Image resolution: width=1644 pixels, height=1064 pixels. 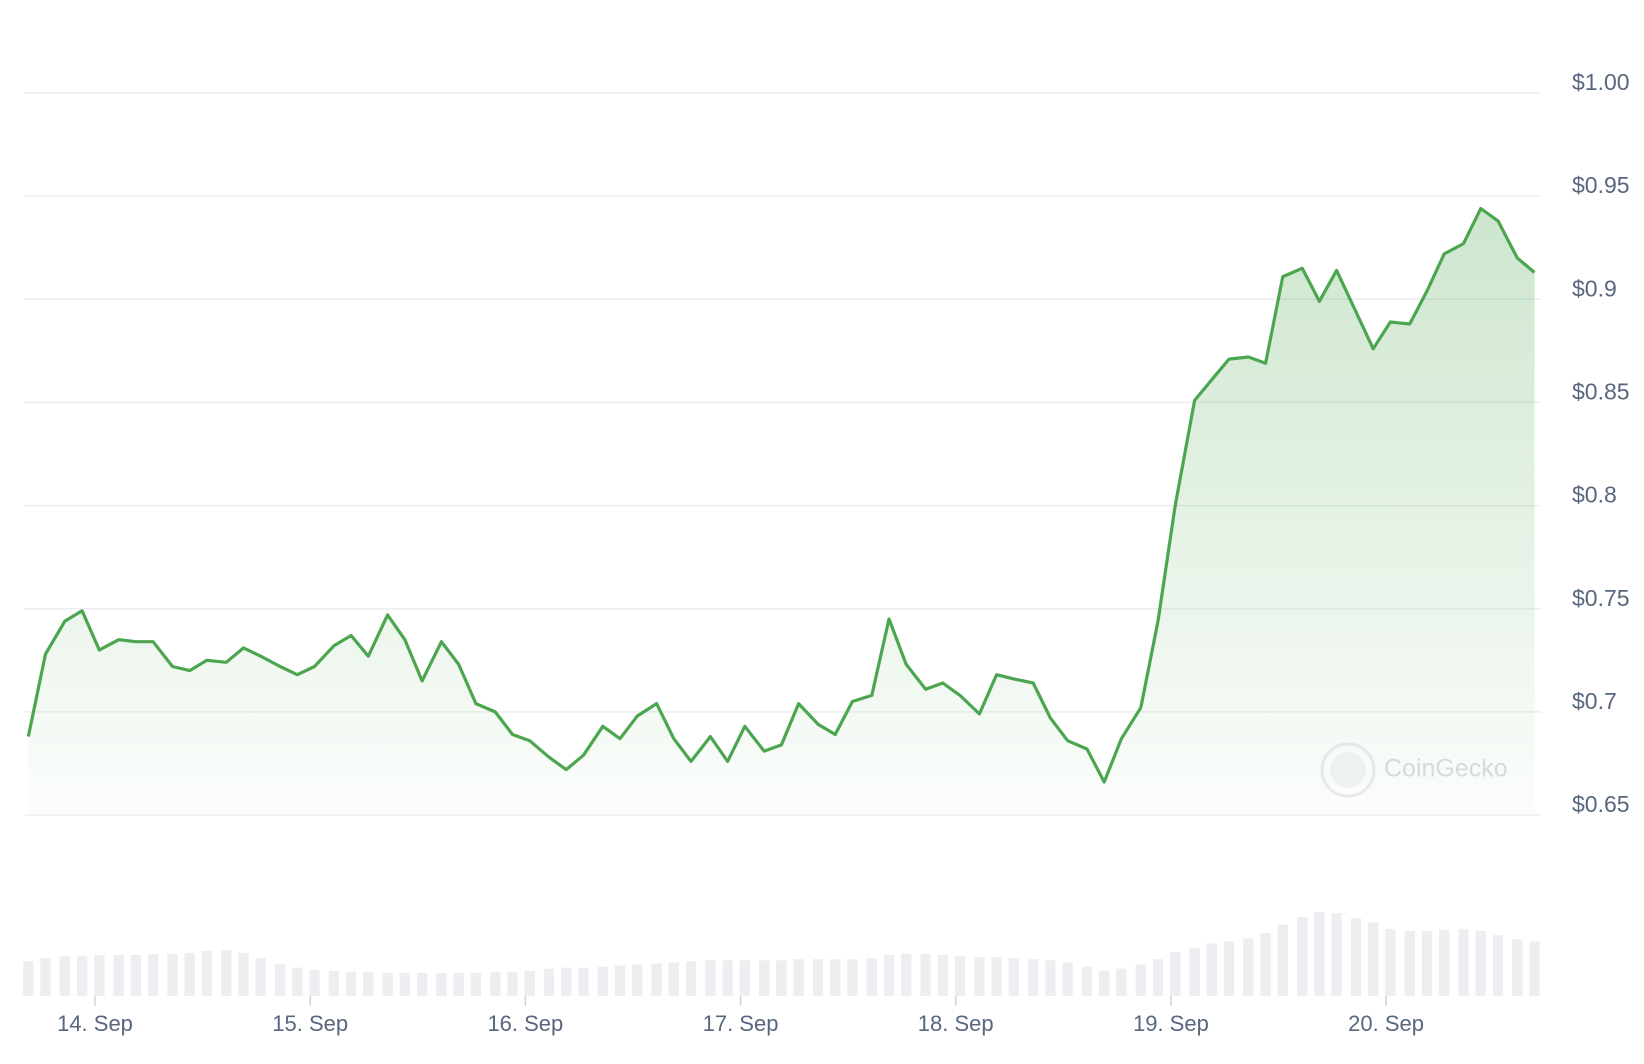 What do you see at coordinates (1594, 701) in the screenshot?
I see `y-tick-label: $0.7` at bounding box center [1594, 701].